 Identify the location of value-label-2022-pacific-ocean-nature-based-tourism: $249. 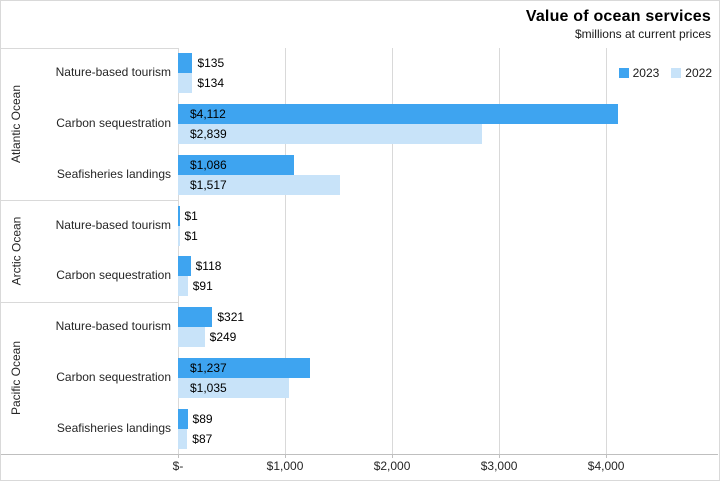
(223, 337).